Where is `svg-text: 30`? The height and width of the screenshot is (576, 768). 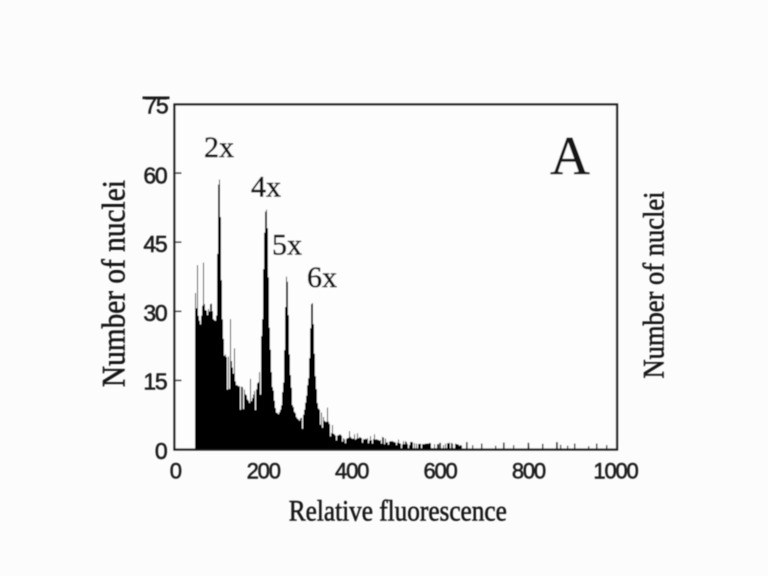 svg-text: 30 is located at coordinates (155, 313).